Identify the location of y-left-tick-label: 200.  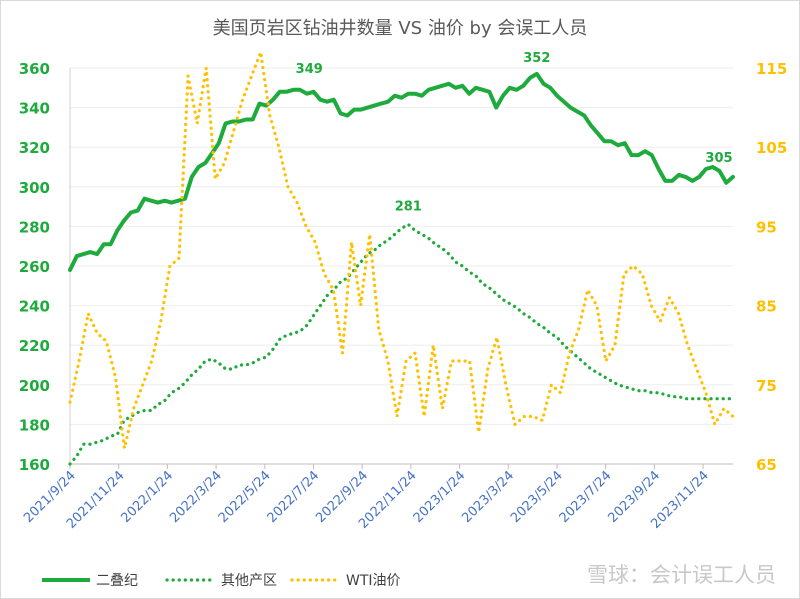
(34, 386).